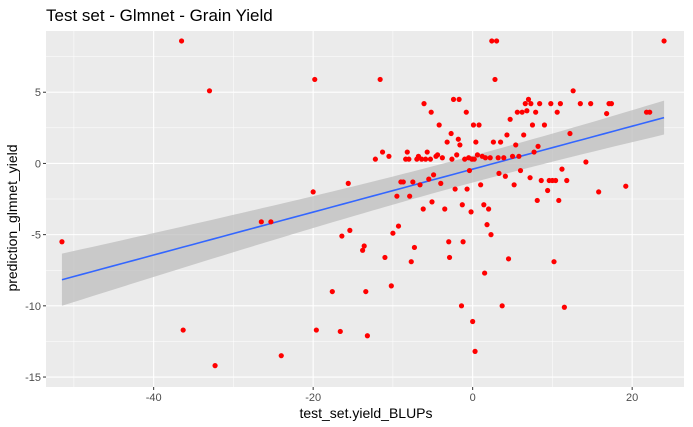 The image size is (693, 427). What do you see at coordinates (33, 307) in the screenshot?
I see `y-tick-label: -10` at bounding box center [33, 307].